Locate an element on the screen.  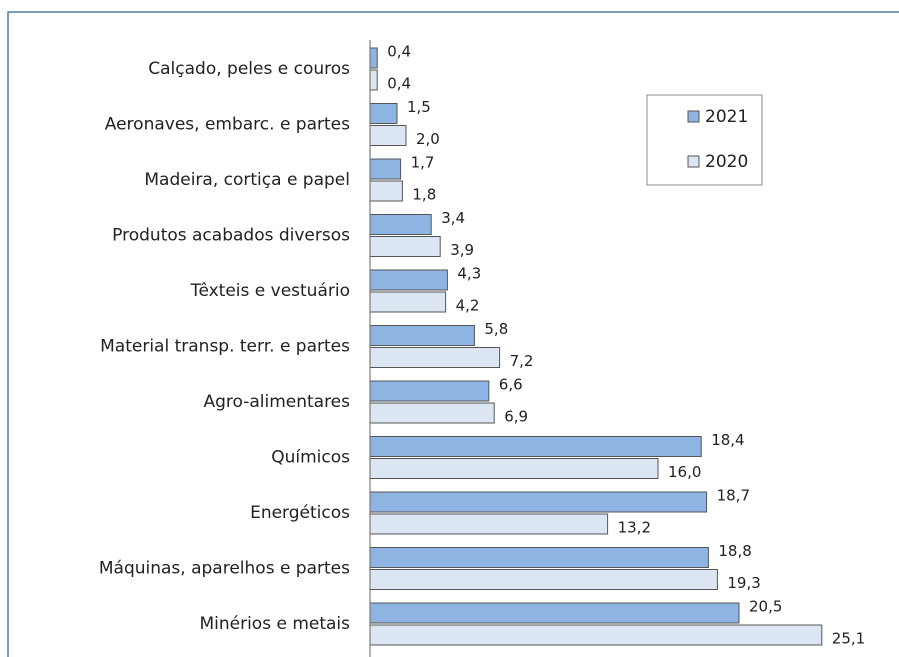
data-label: 25,1 is located at coordinates (848, 639).